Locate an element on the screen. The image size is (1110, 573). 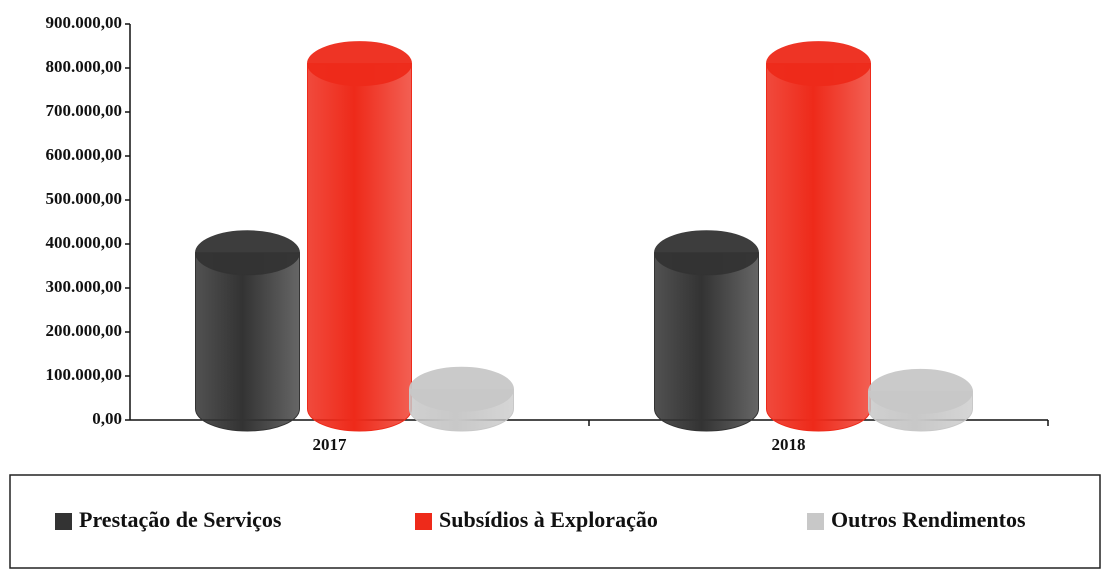
y-tick-label: 100.000,00 is located at coordinates (84, 374).